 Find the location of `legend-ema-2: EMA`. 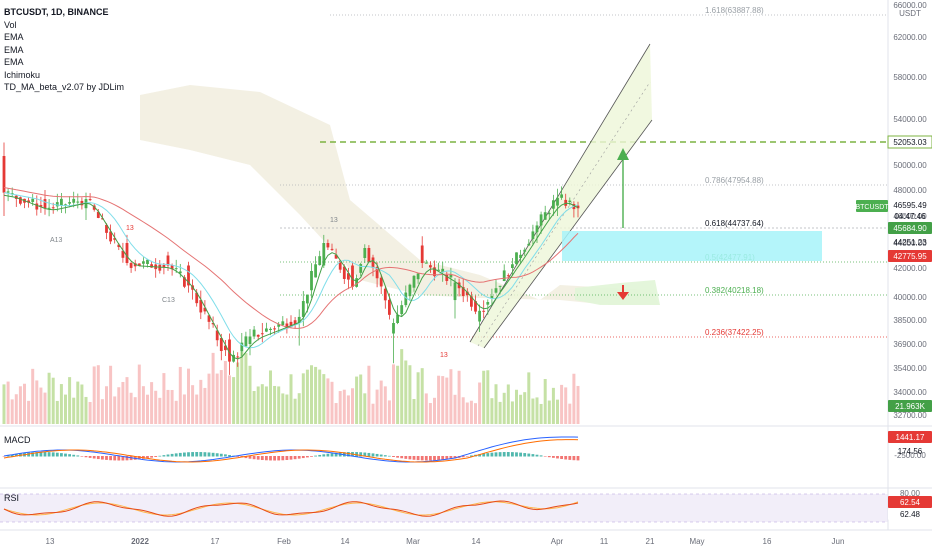

legend-ema-2: EMA is located at coordinates (14, 49).